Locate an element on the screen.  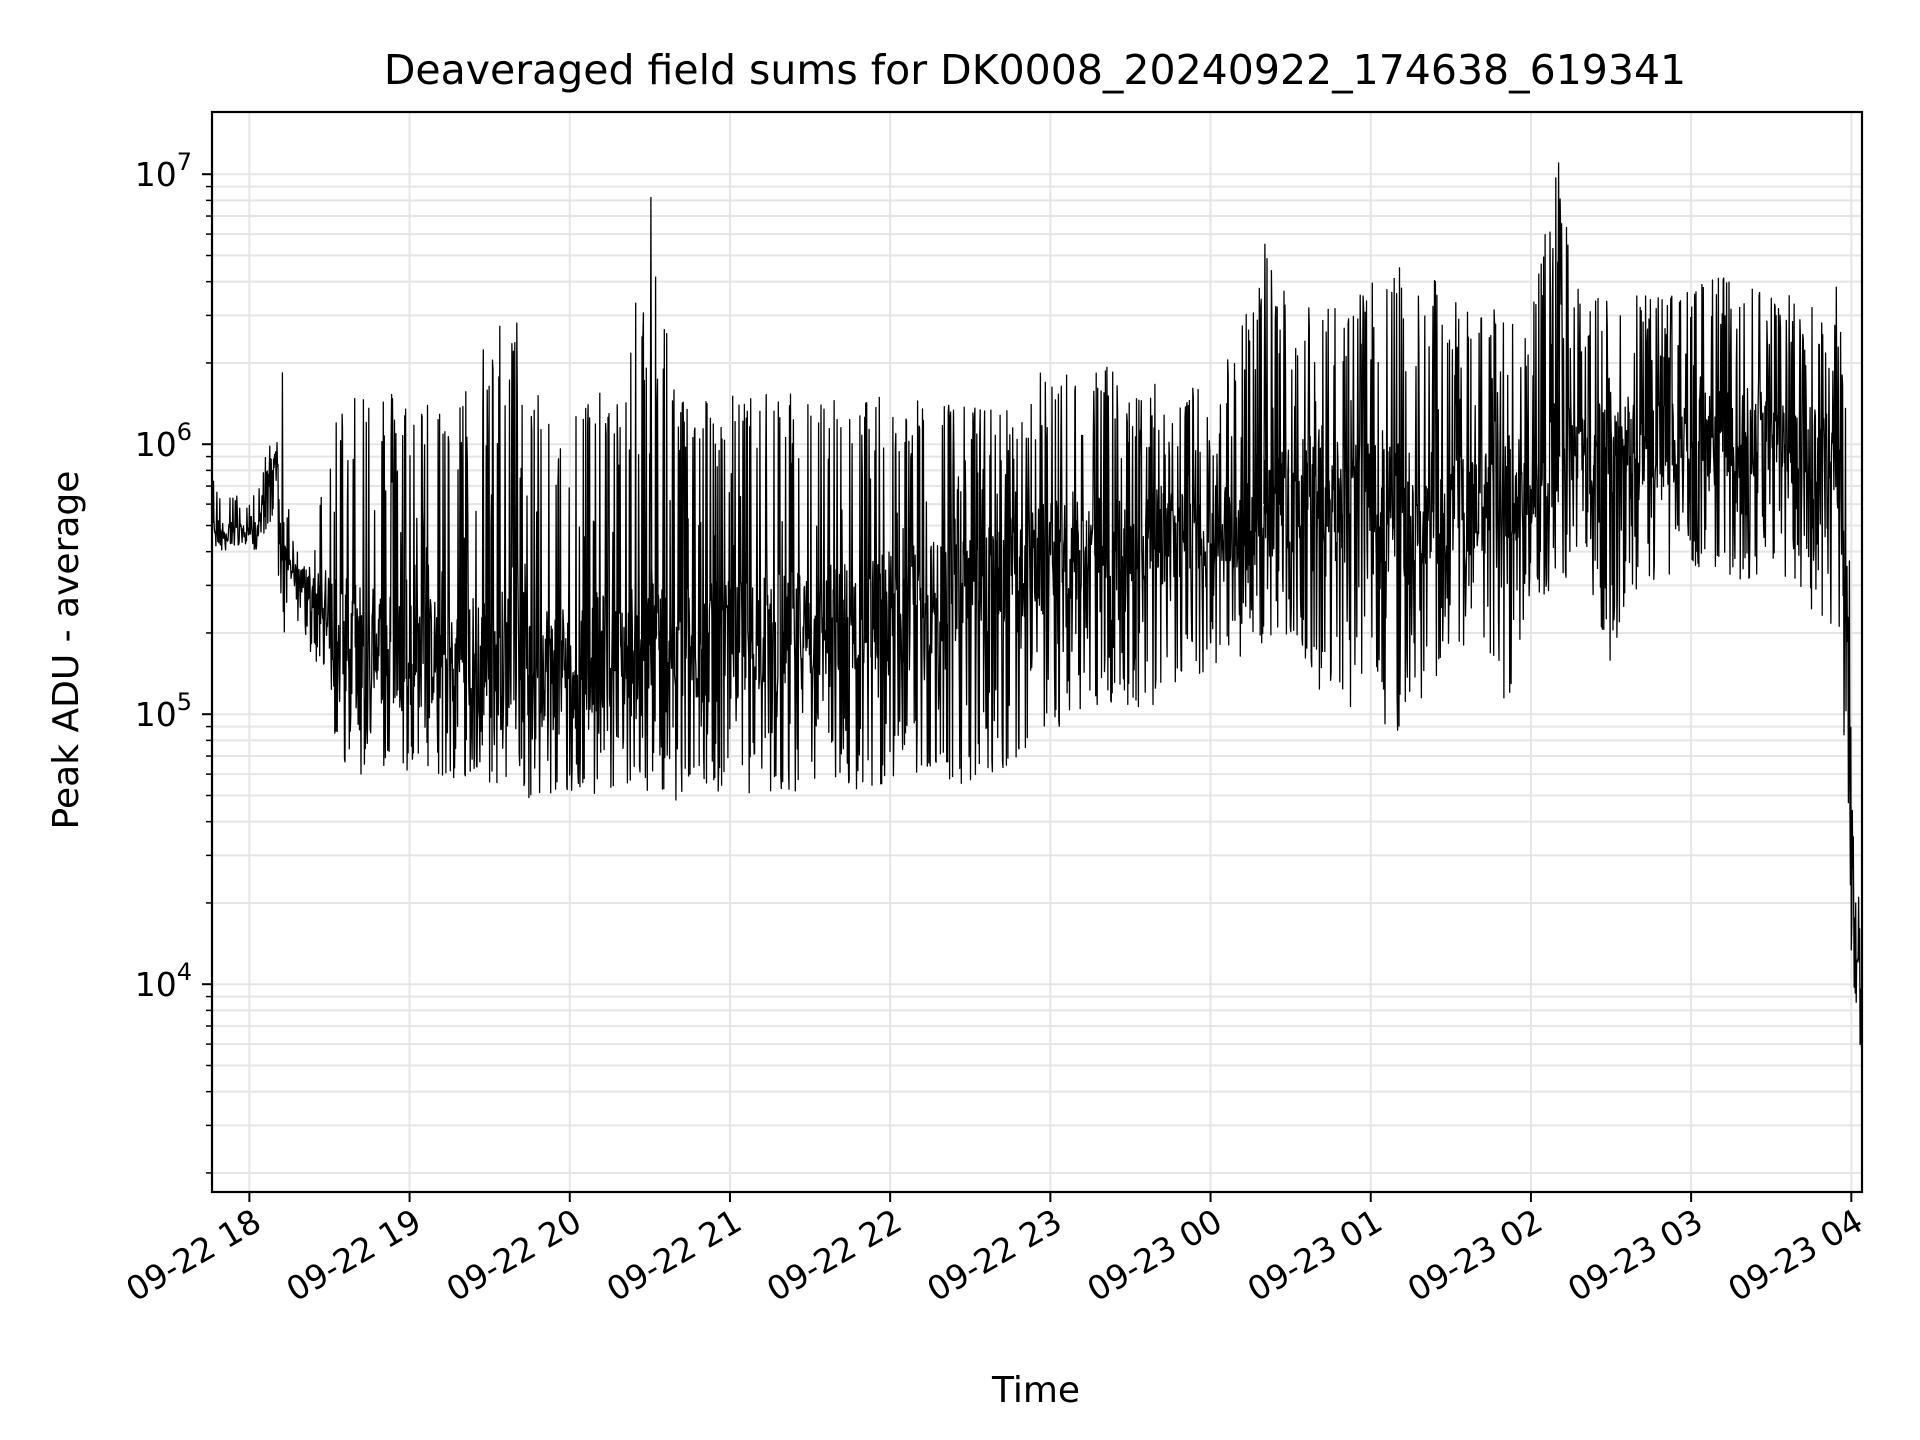
x-tick-label: 09-23 00 is located at coordinates (1155, 1255).